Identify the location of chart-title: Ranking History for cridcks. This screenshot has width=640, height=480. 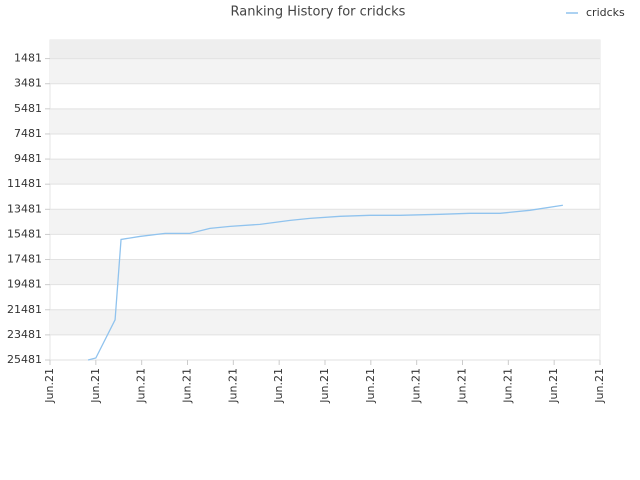
(318, 12).